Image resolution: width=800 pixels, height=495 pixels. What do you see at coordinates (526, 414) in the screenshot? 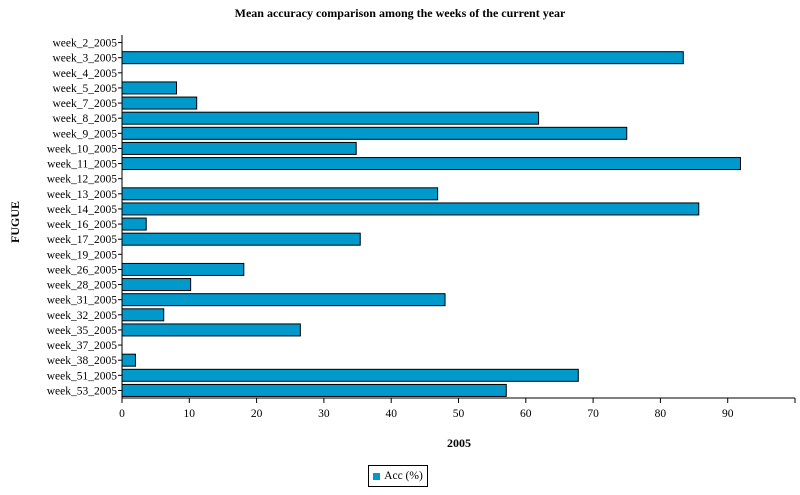
I see `x-tick-label: 60` at bounding box center [526, 414].